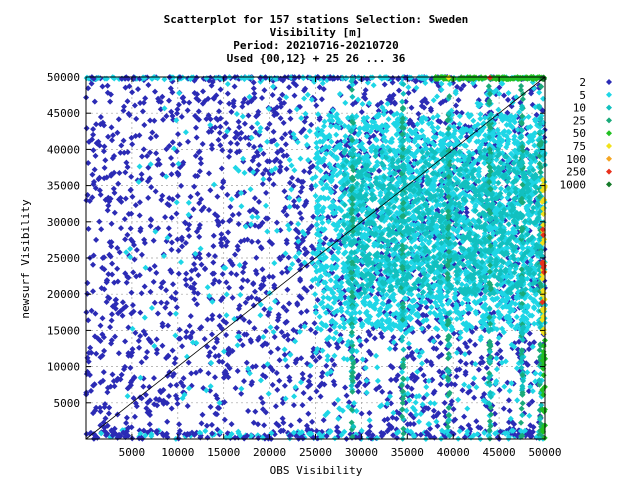 The width and height of the screenshot is (640, 480). Describe the element at coordinates (316, 32) in the screenshot. I see `title-line-2: Visibility [m]` at that location.